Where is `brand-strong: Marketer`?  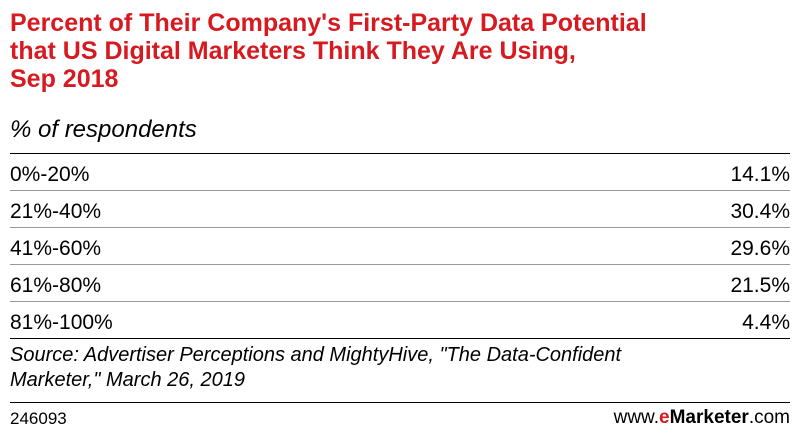 brand-strong: Marketer is located at coordinates (709, 417).